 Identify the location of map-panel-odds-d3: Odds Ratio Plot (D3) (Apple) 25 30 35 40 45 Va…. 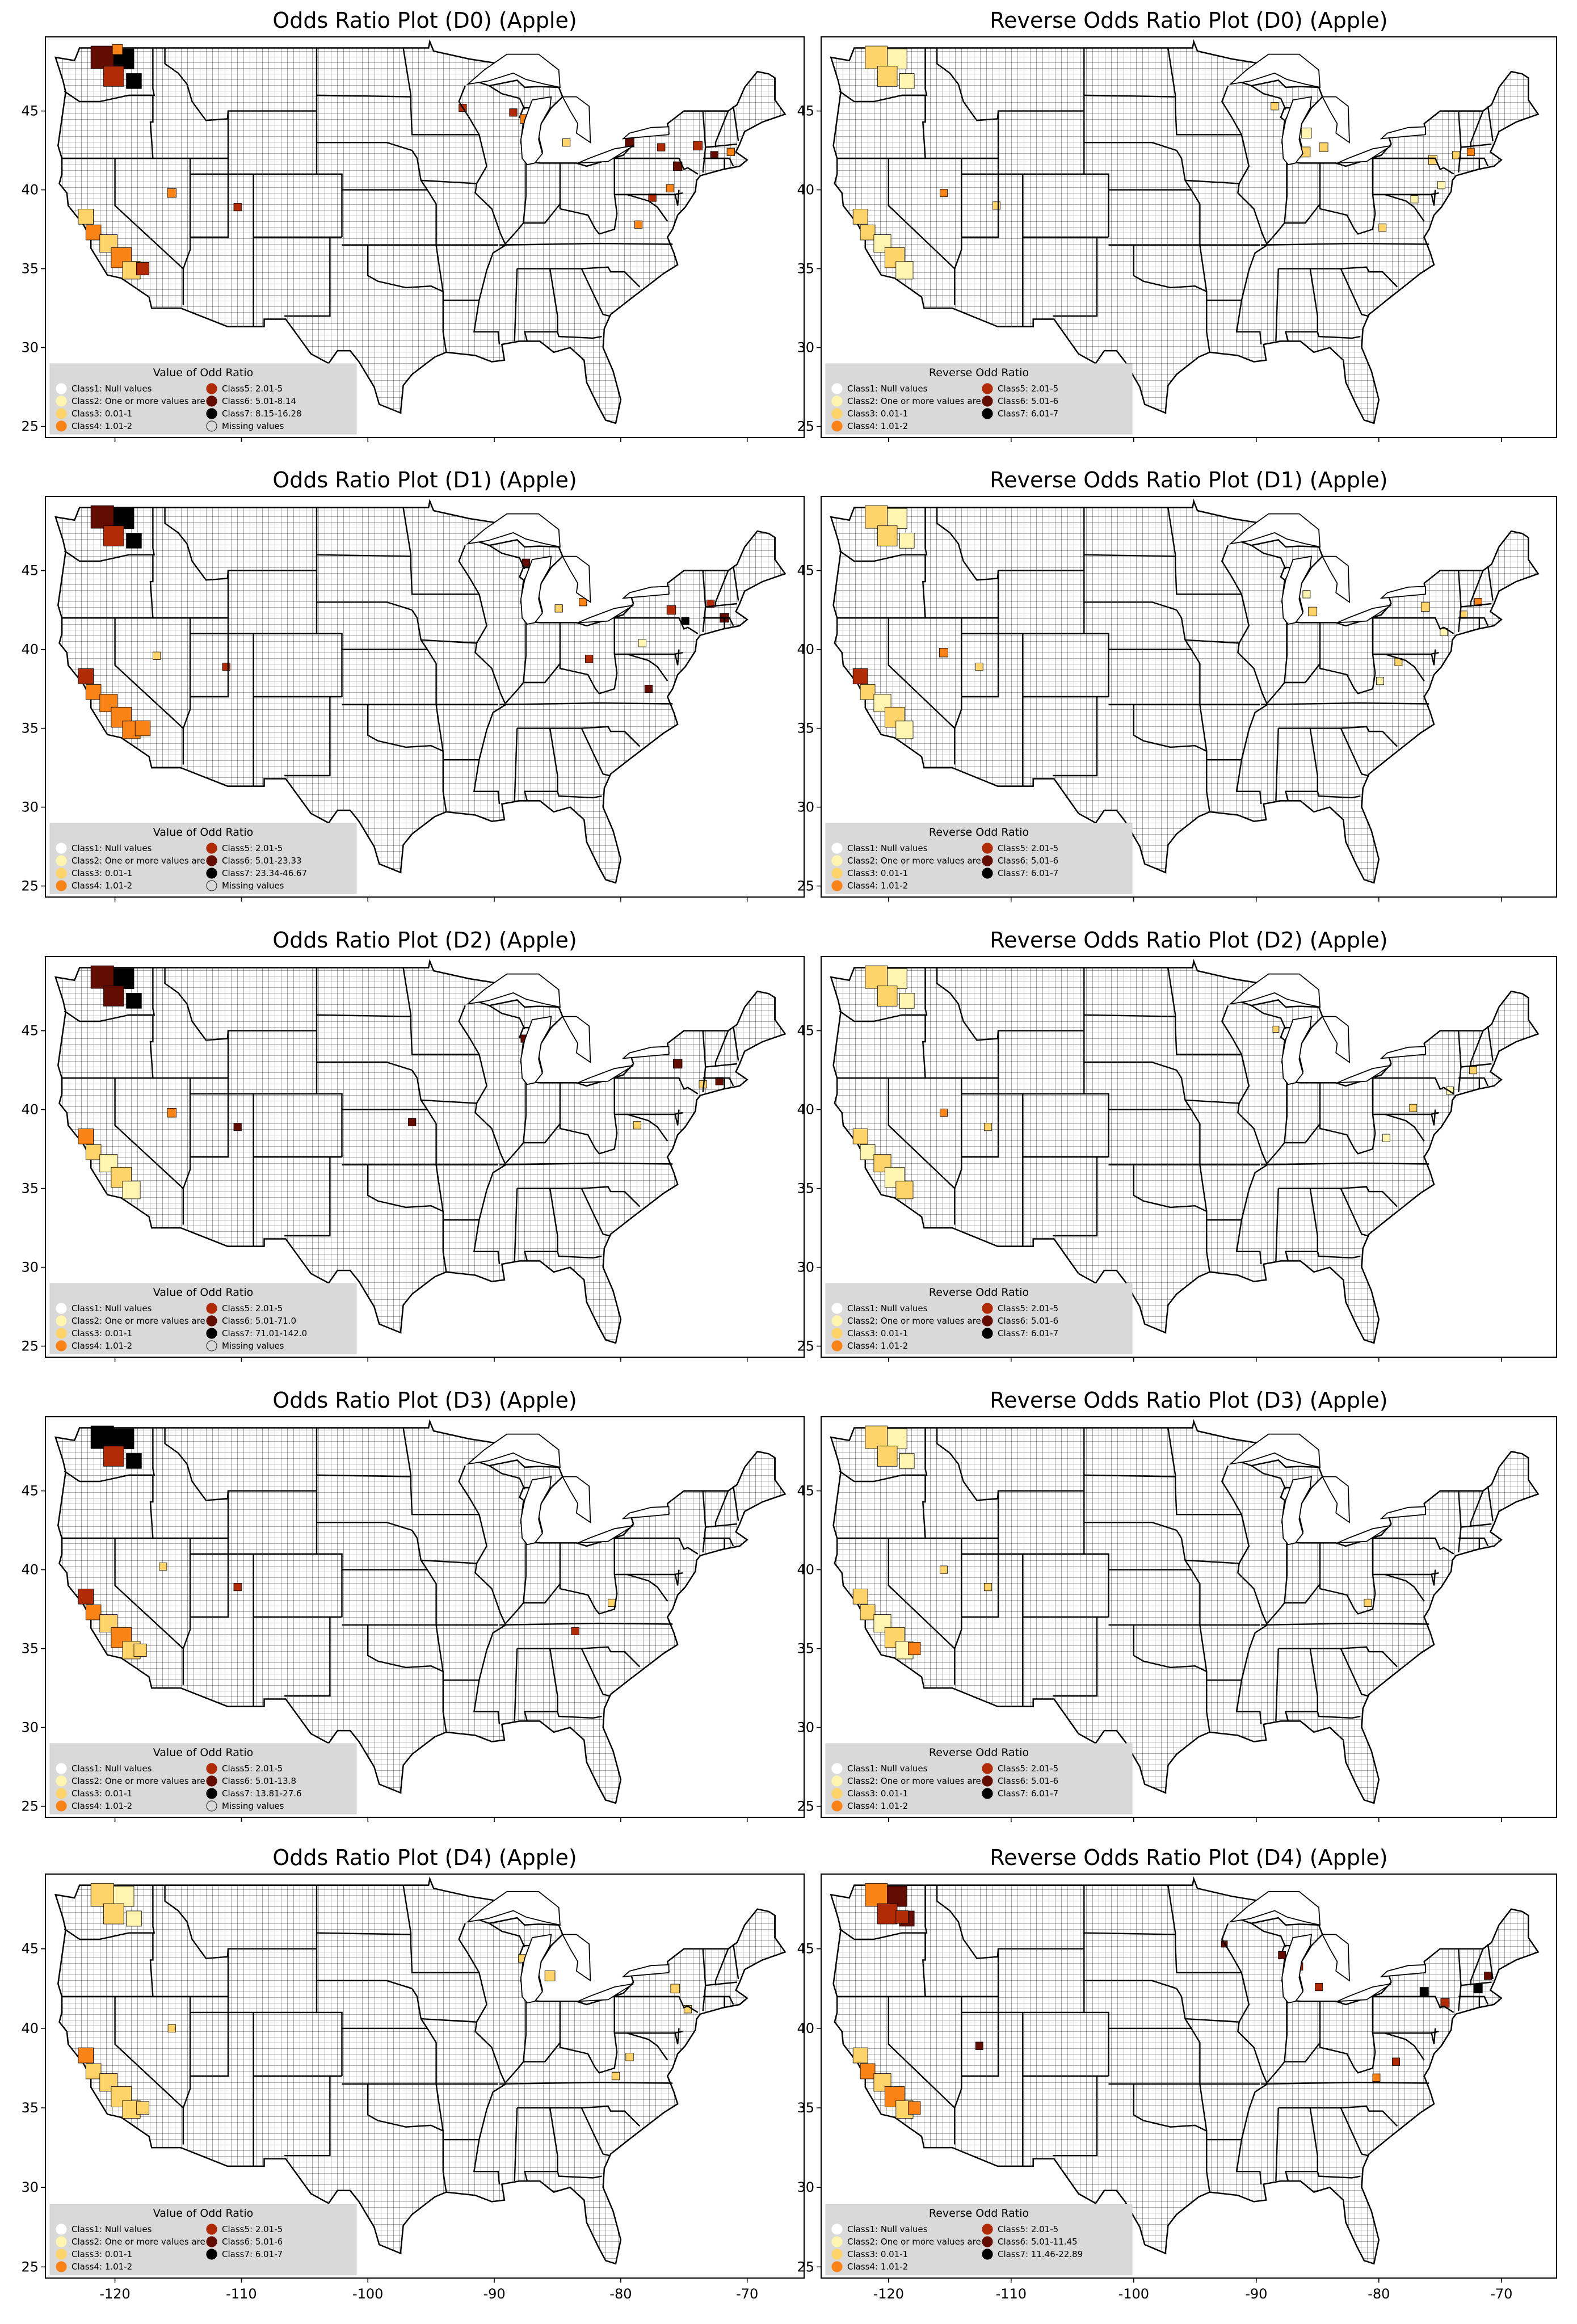
(413, 1605).